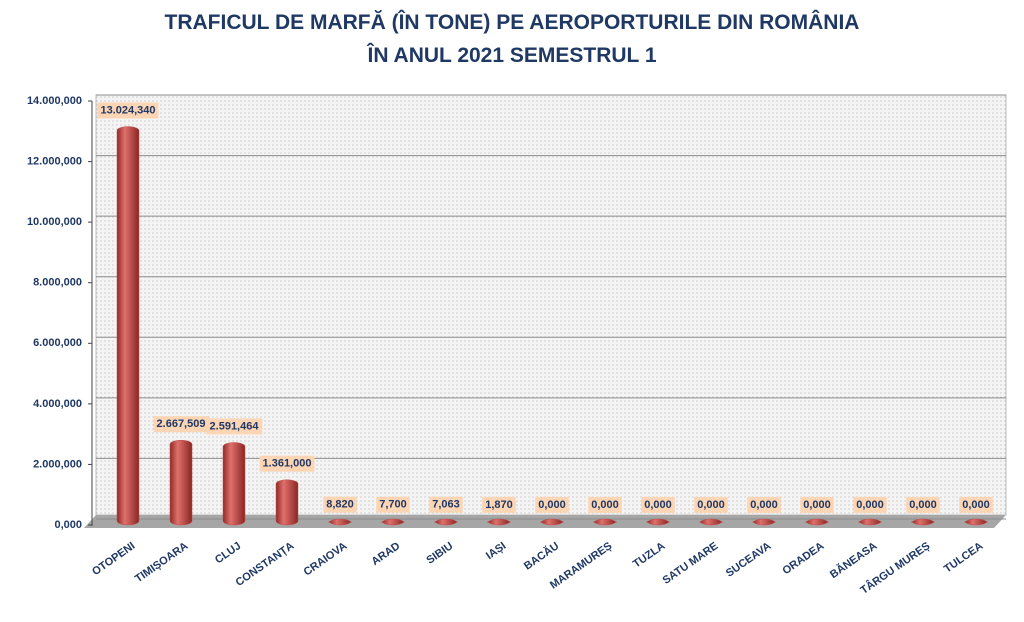 This screenshot has height=622, width=1024. I want to click on x-tick-label: CRAIOVA, so click(326, 559).